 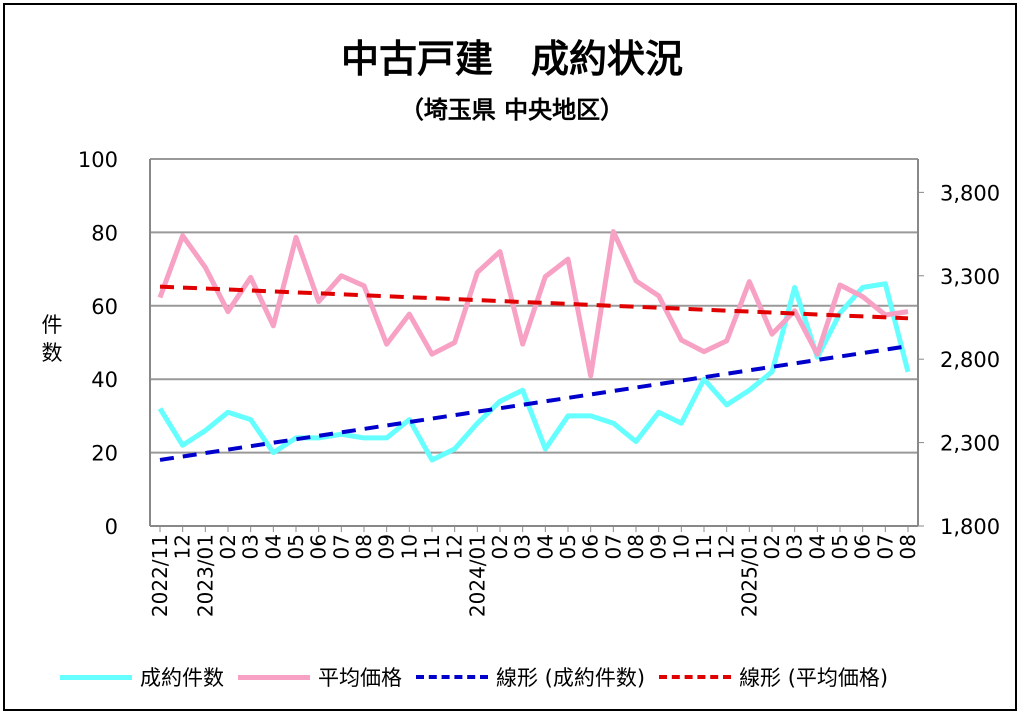 What do you see at coordinates (111, 527) in the screenshot?
I see `y-tick-label: 0` at bounding box center [111, 527].